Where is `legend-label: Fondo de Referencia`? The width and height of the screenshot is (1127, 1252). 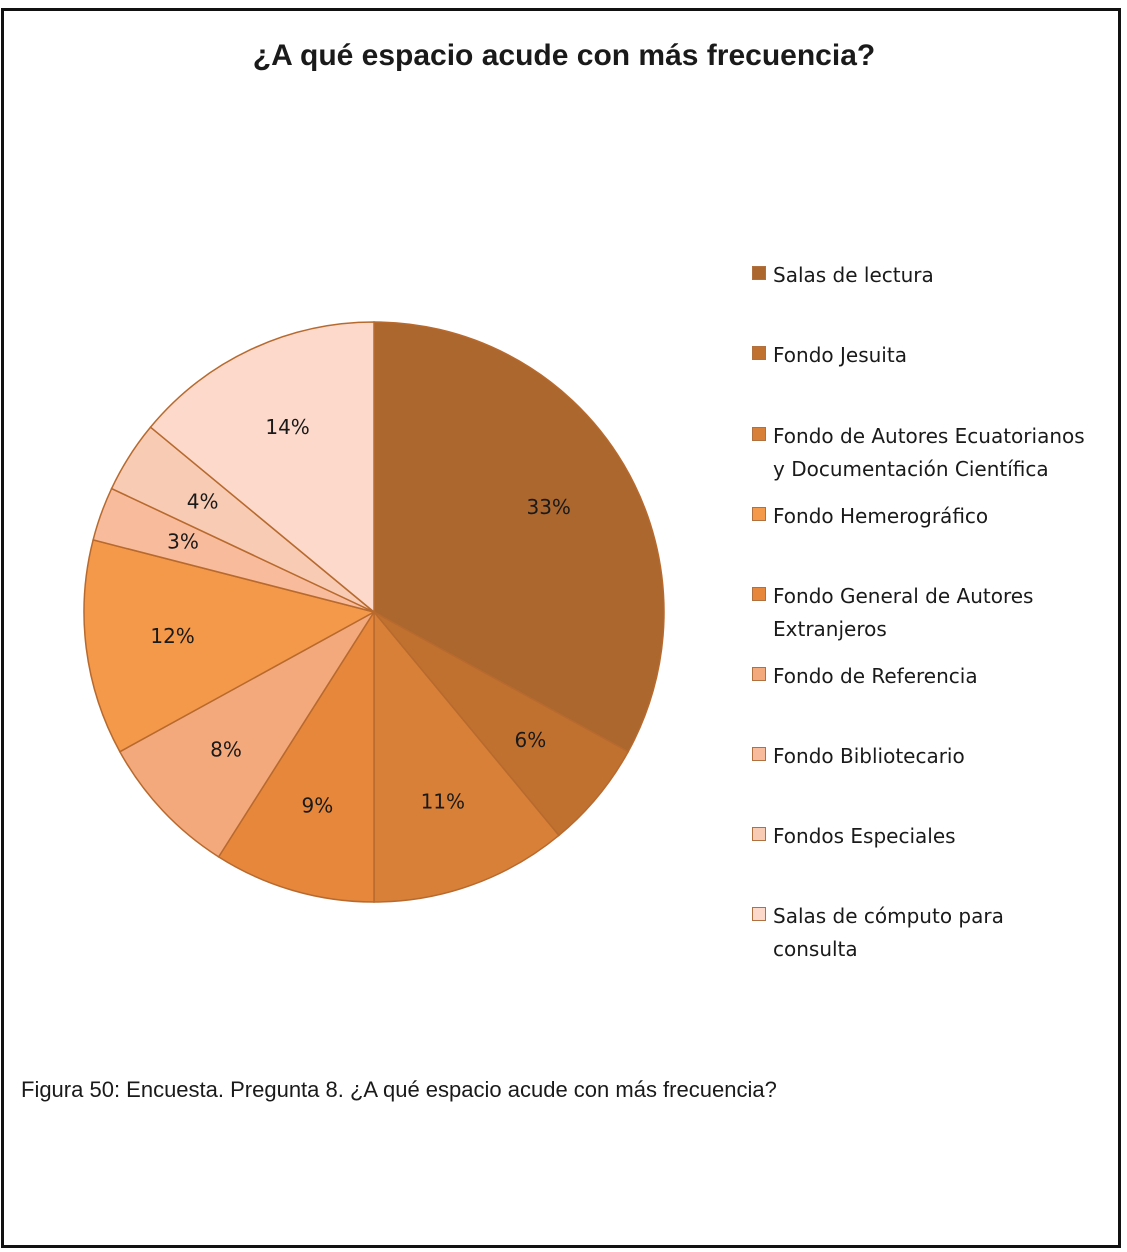
legend-label: Fondo de Referencia is located at coordinates (948, 676).